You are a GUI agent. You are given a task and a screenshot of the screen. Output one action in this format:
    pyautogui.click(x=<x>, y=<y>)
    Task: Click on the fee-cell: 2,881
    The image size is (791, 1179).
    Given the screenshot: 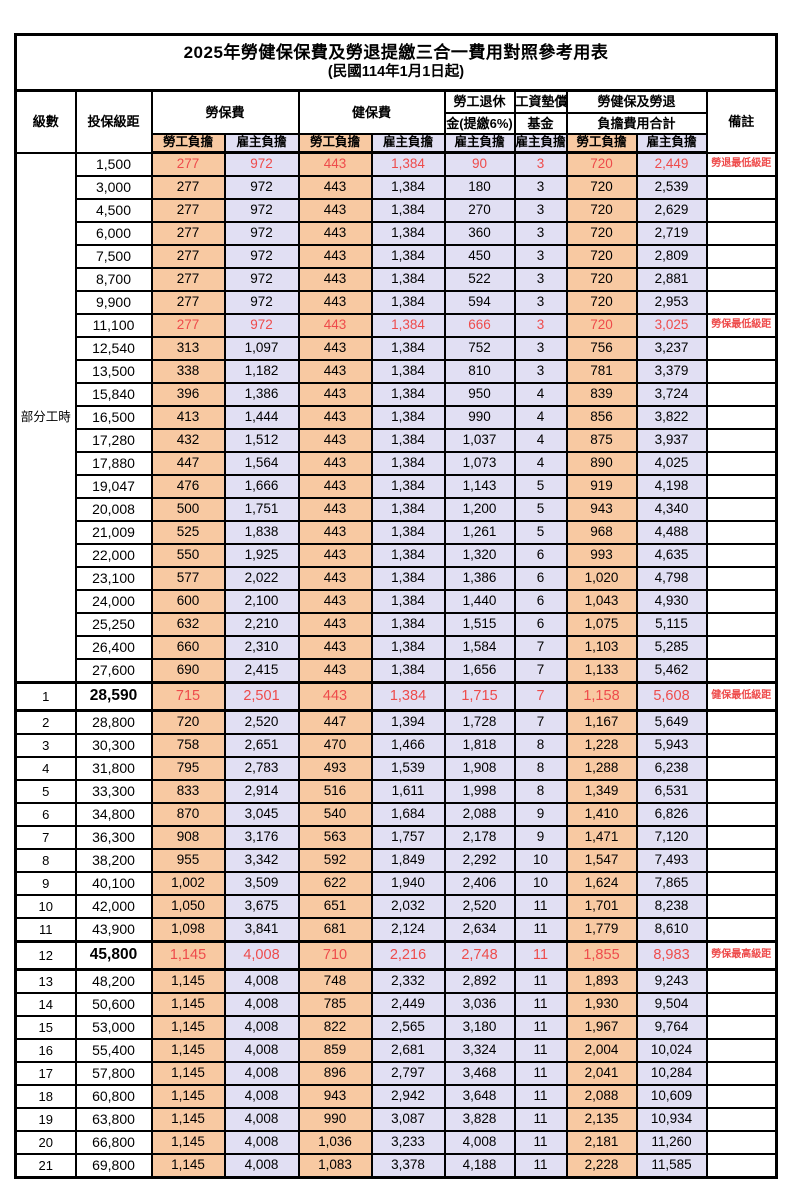 What is the action you would take?
    pyautogui.click(x=671, y=279)
    